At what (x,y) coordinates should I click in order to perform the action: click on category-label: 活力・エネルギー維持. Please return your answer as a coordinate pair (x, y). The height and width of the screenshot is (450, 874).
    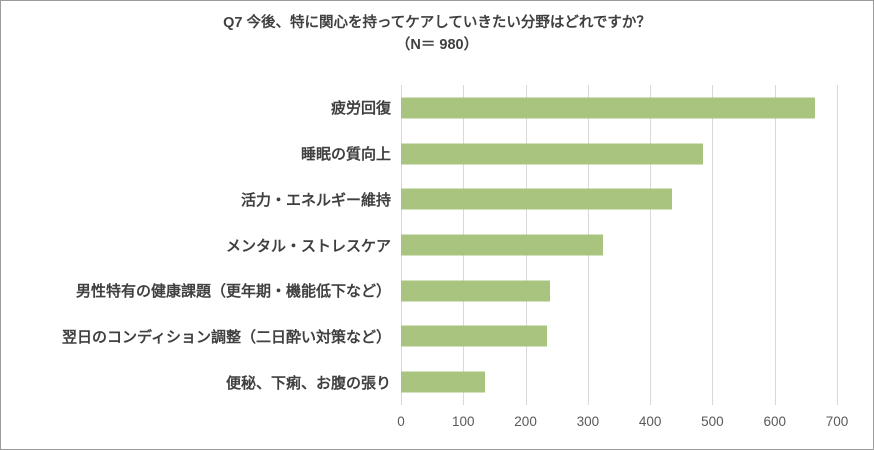
    Looking at the image, I should click on (315, 200).